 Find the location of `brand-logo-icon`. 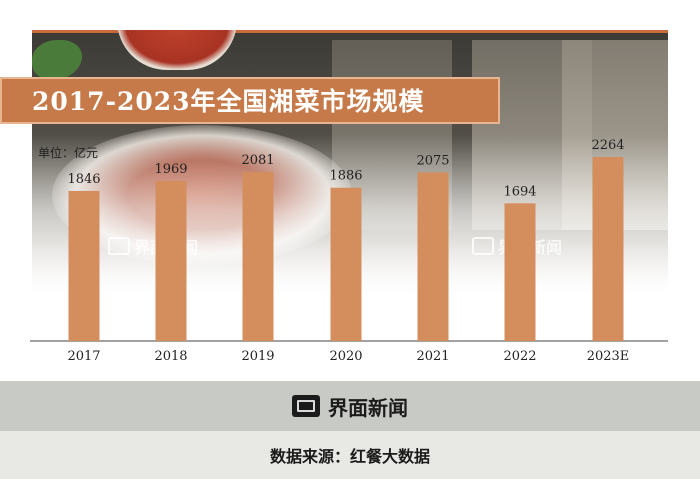

brand-logo-icon is located at coordinates (306, 406).